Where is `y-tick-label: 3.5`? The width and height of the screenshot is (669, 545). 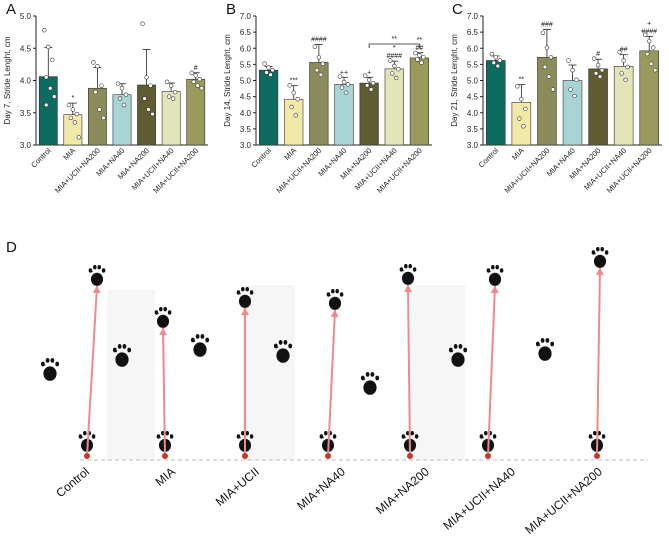
y-tick-label: 3.5 is located at coordinates (26, 113).